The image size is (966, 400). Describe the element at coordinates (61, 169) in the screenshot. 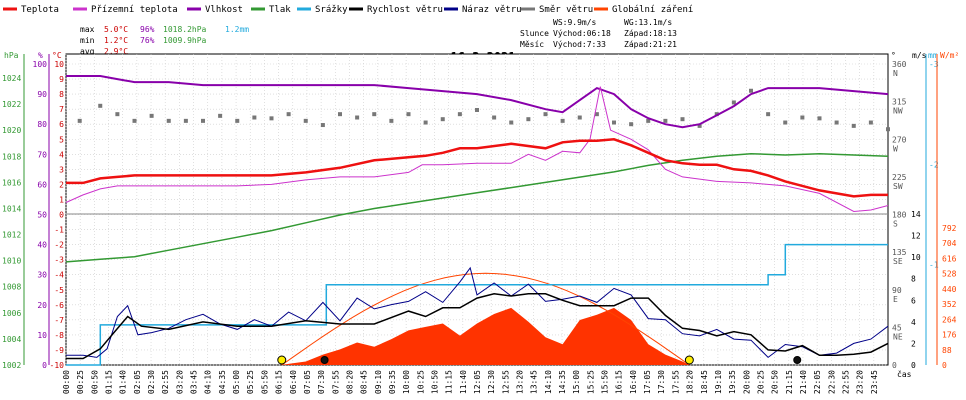

I see `c-tick-label: 3` at that location.